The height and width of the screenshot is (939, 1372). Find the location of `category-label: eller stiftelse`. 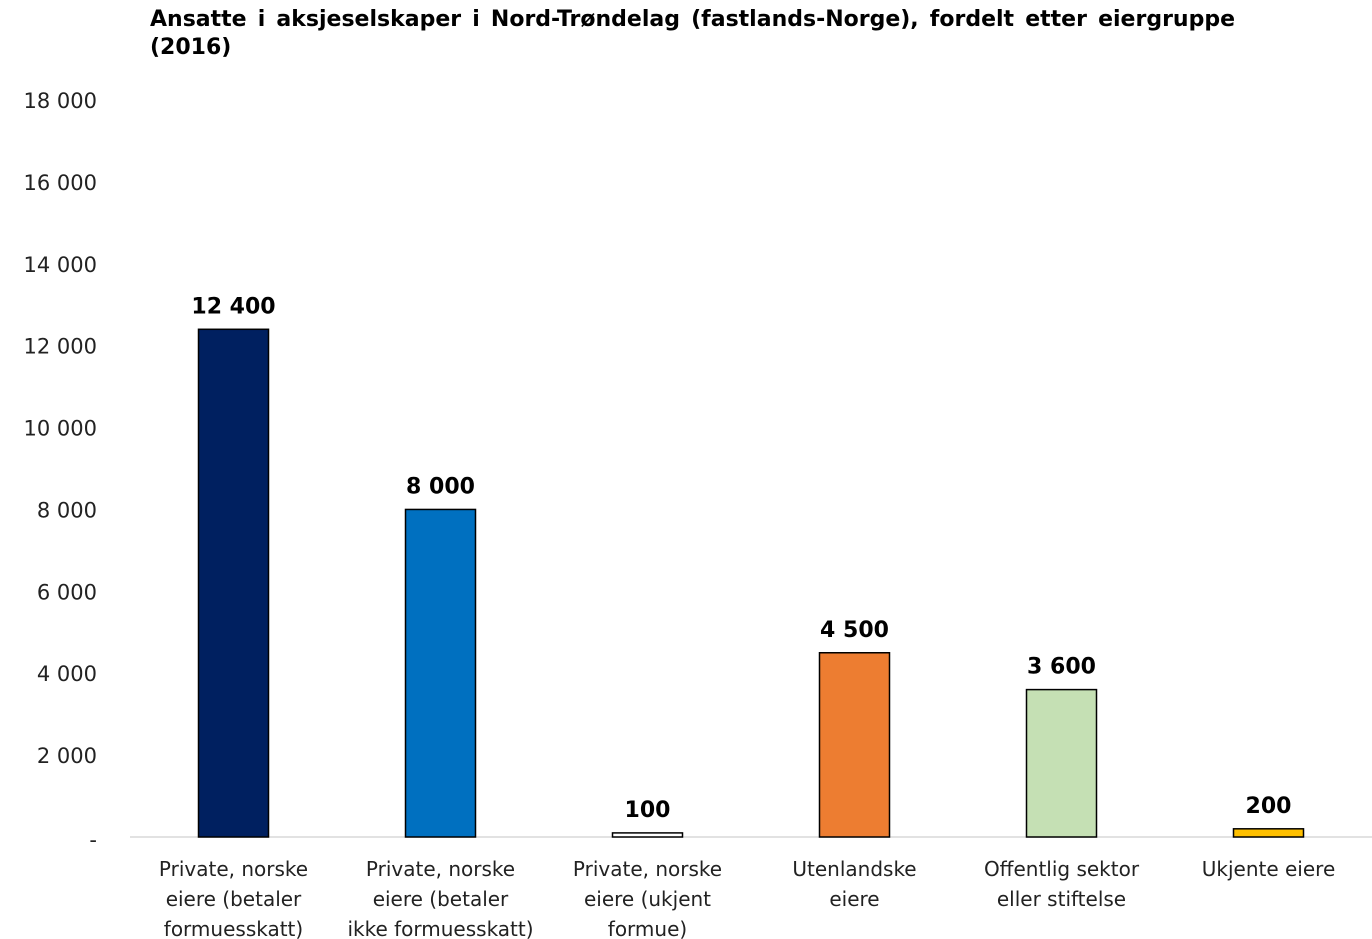

category-label: eller stiftelse is located at coordinates (1061, 899).